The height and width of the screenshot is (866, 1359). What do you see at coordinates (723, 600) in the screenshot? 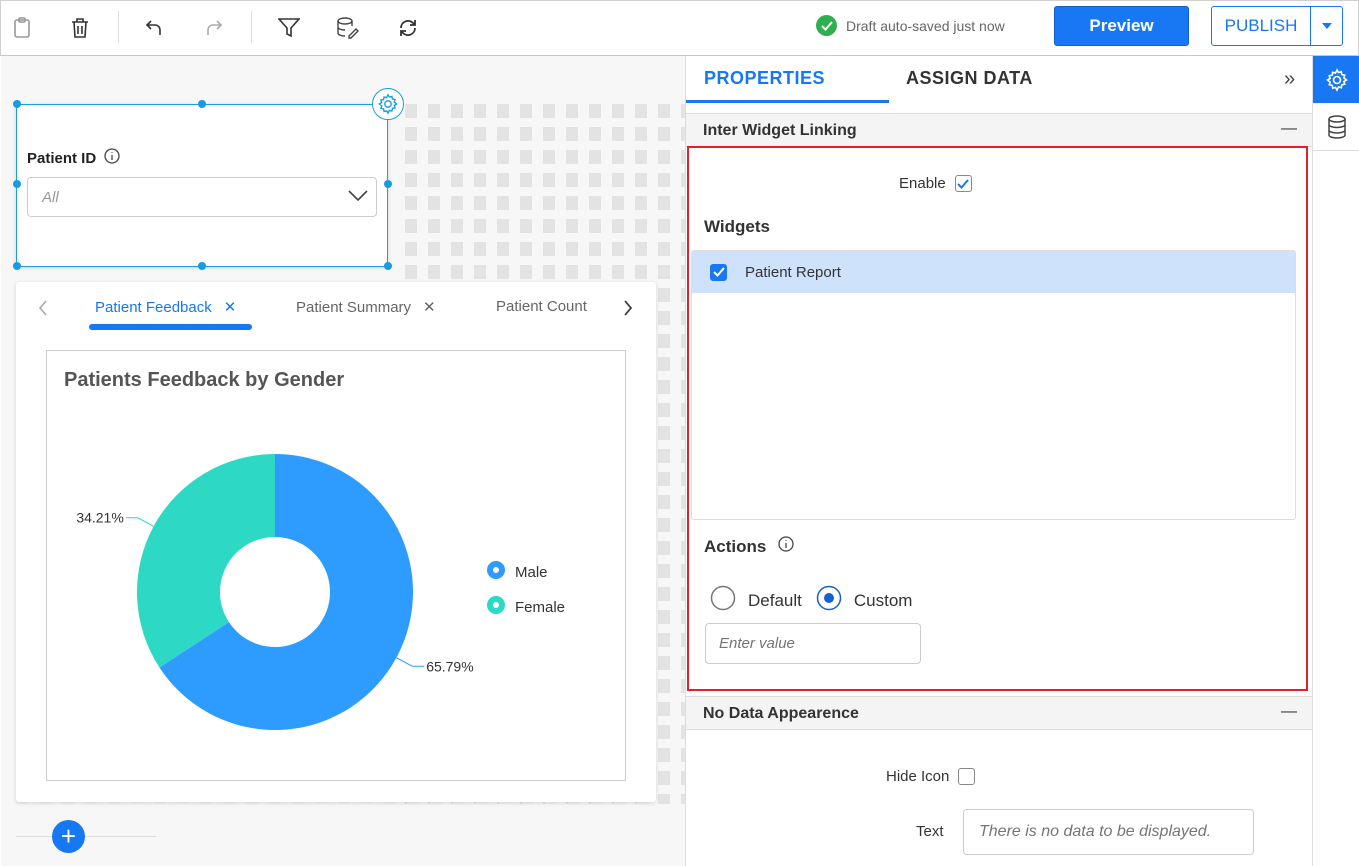
I see `radio-default` at bounding box center [723, 600].